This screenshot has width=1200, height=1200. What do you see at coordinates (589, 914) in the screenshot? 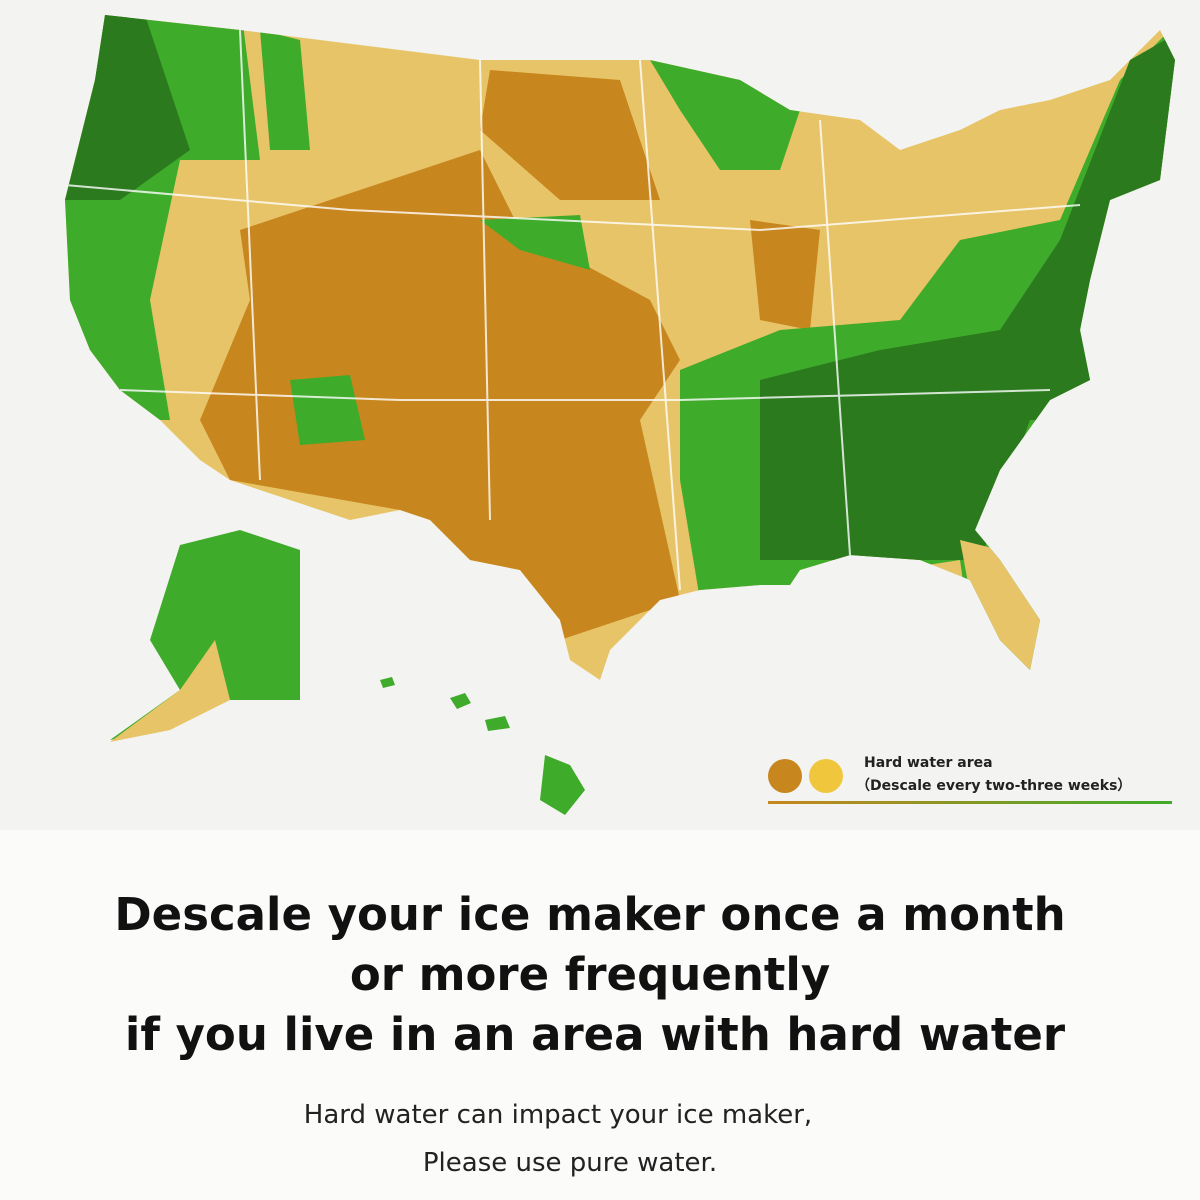
I see `headline: Descale your ice maker once a month` at bounding box center [589, 914].